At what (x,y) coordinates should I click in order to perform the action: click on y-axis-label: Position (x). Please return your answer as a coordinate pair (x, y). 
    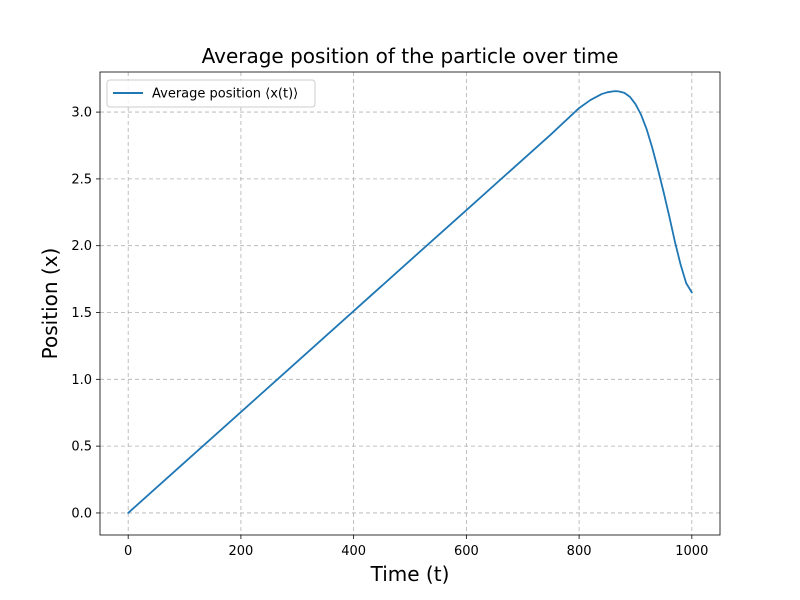
    Looking at the image, I should click on (50, 304).